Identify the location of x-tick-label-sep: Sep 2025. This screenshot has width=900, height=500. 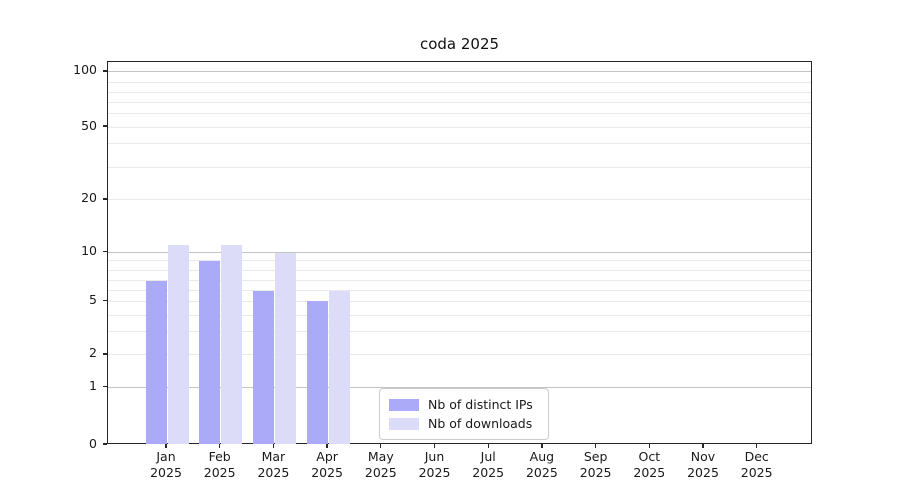
(595, 464).